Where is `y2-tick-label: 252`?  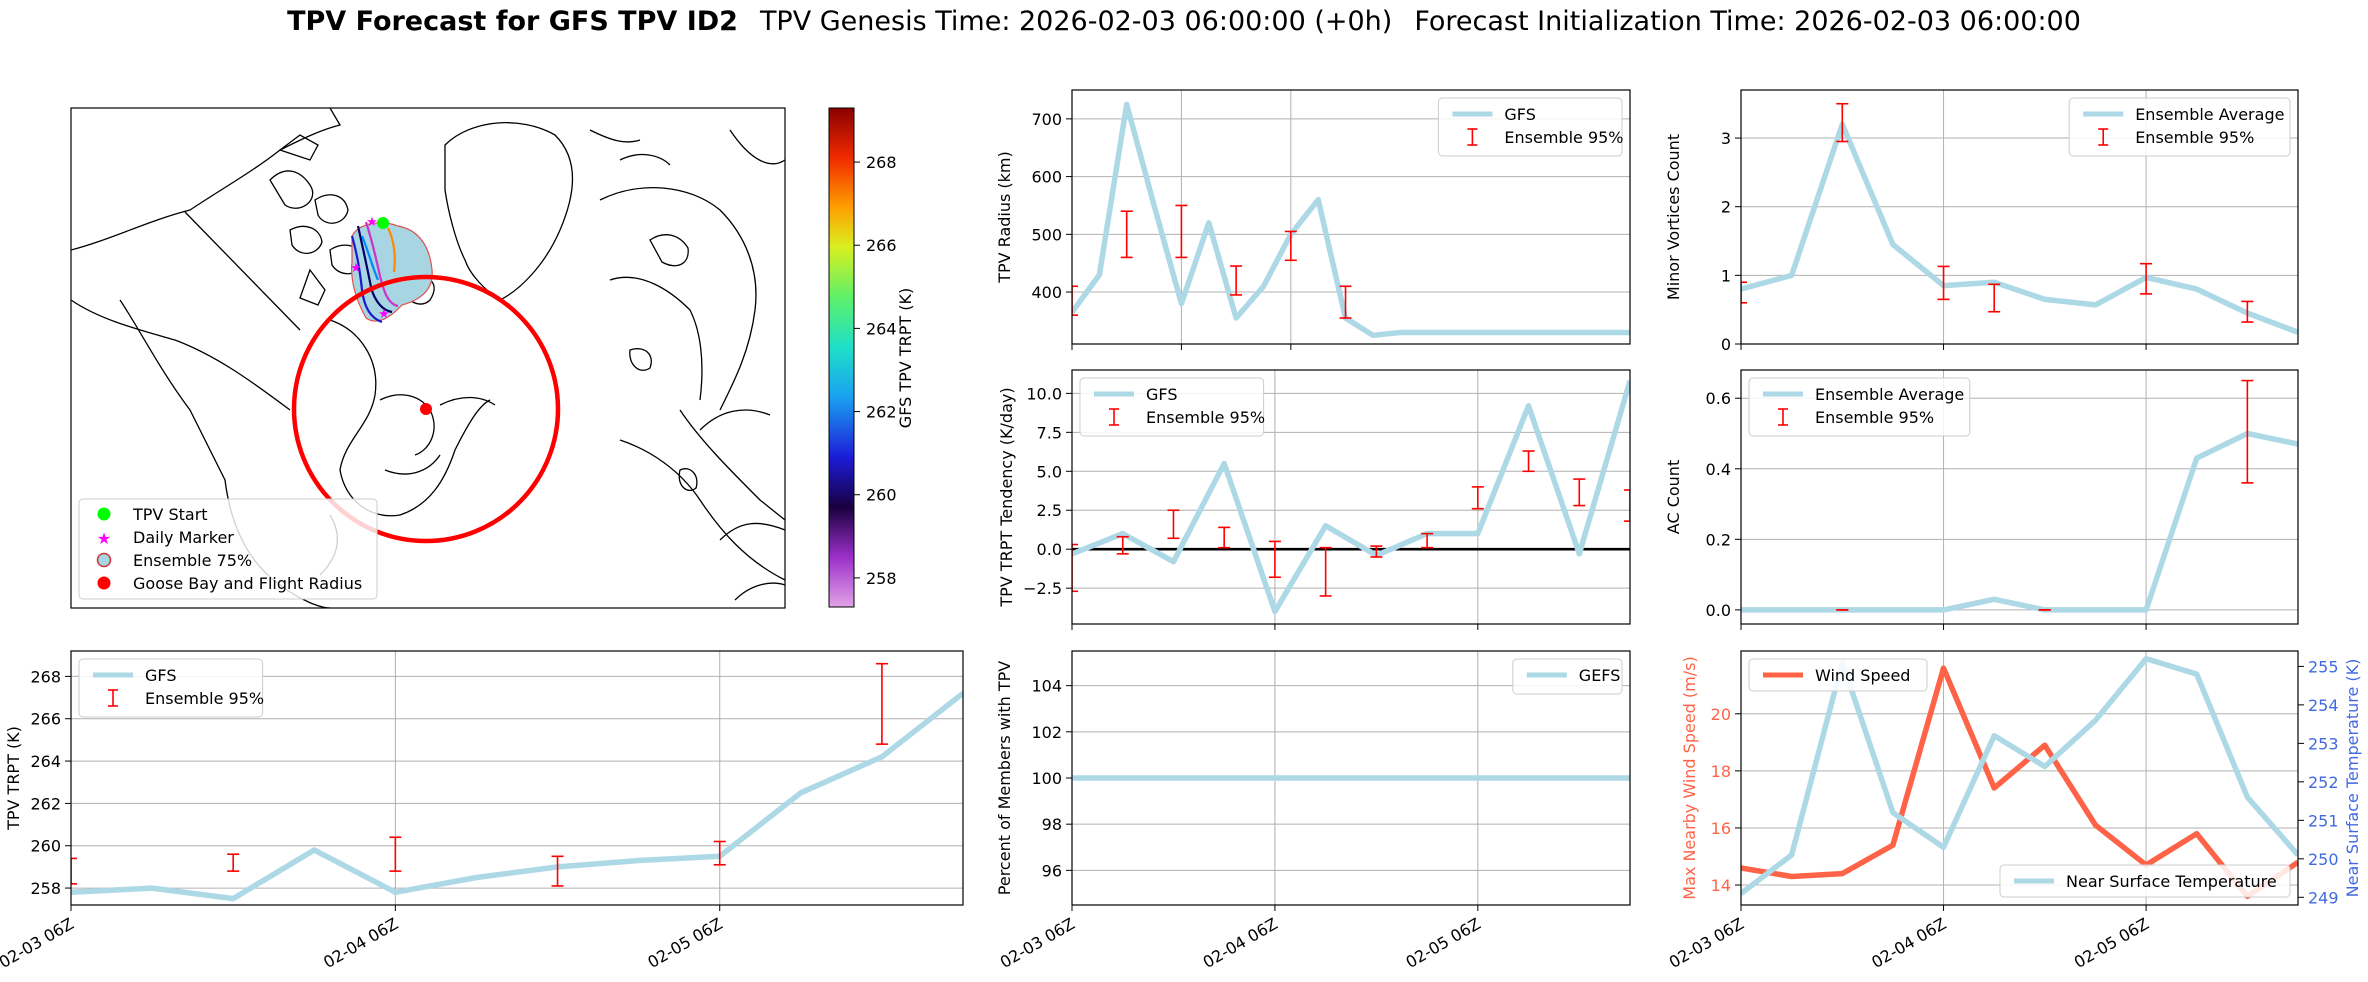 y2-tick-label: 252 is located at coordinates (2323, 782).